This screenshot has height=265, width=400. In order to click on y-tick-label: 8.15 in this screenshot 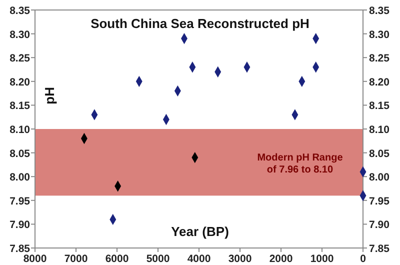, I will do `click(20, 106)`.